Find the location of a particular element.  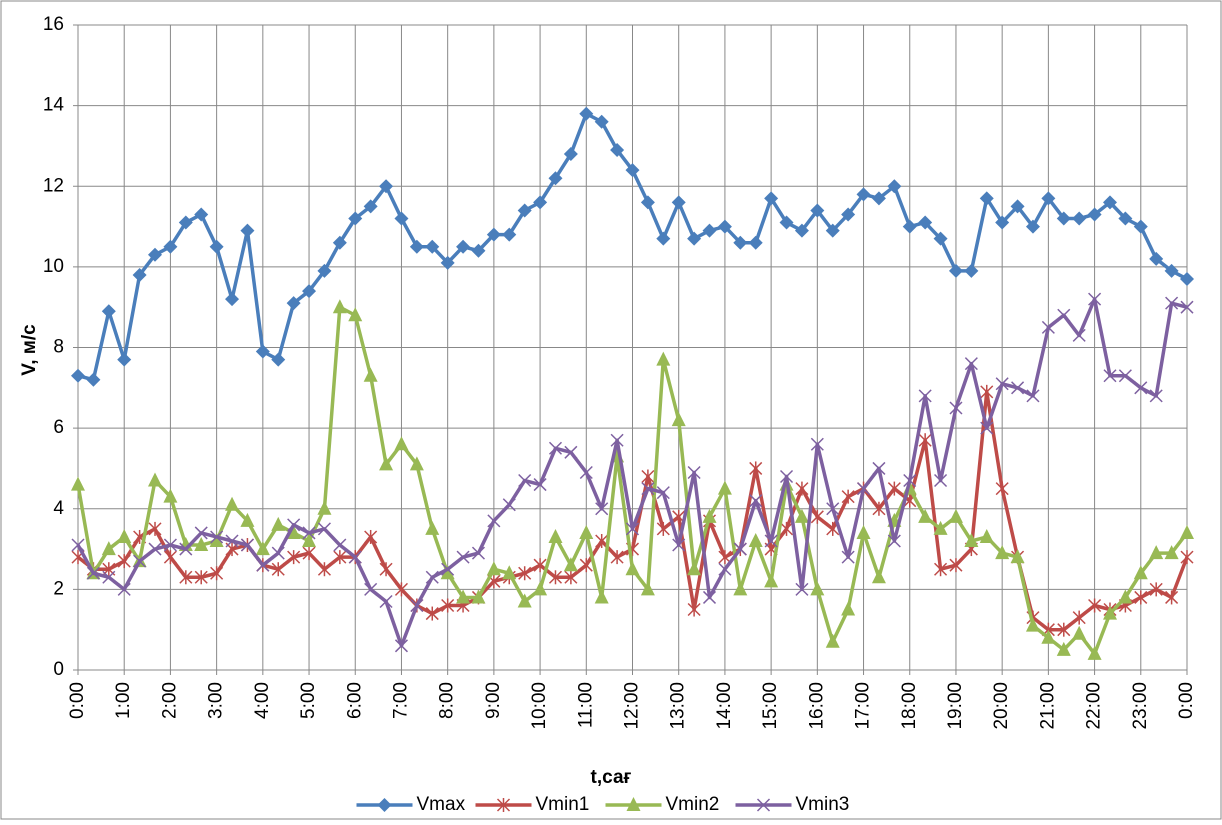

x-axis-label: t,сағ is located at coordinates (611, 777).